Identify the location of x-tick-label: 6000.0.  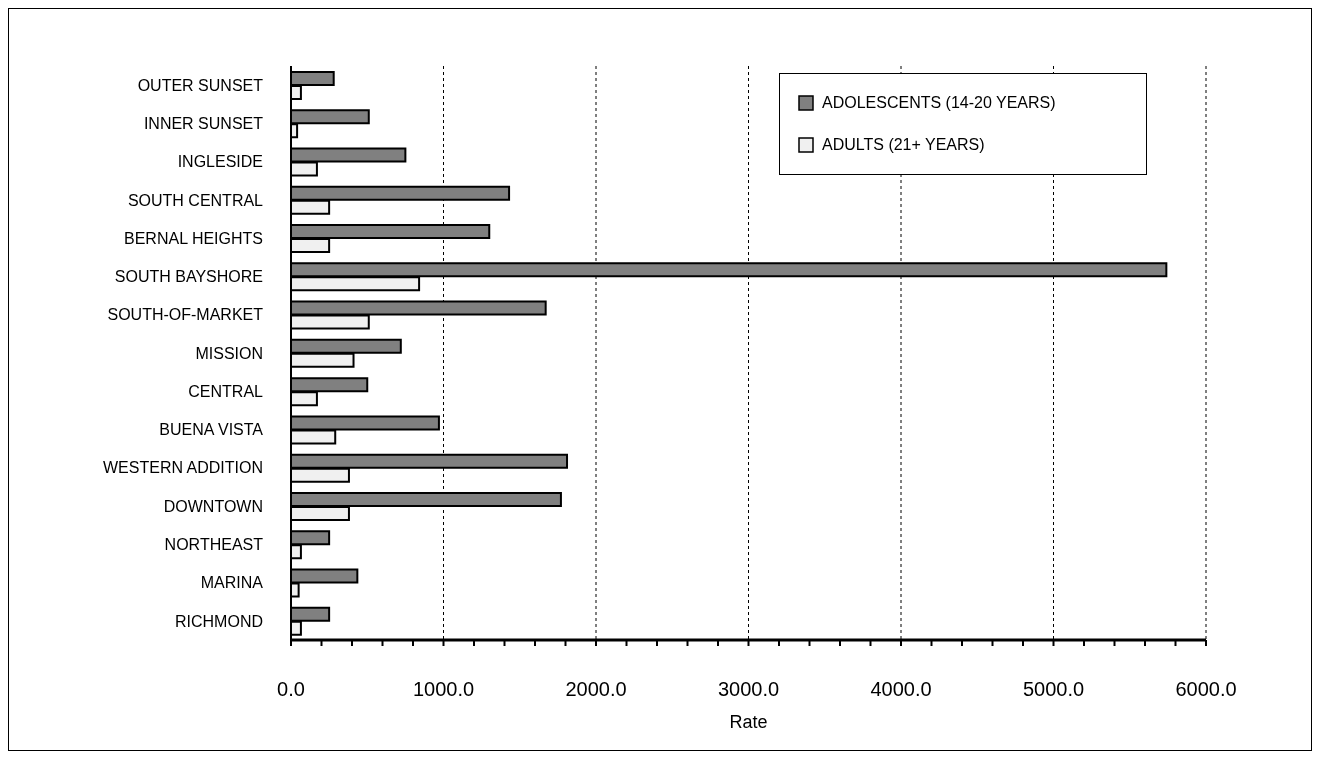
(1206, 689).